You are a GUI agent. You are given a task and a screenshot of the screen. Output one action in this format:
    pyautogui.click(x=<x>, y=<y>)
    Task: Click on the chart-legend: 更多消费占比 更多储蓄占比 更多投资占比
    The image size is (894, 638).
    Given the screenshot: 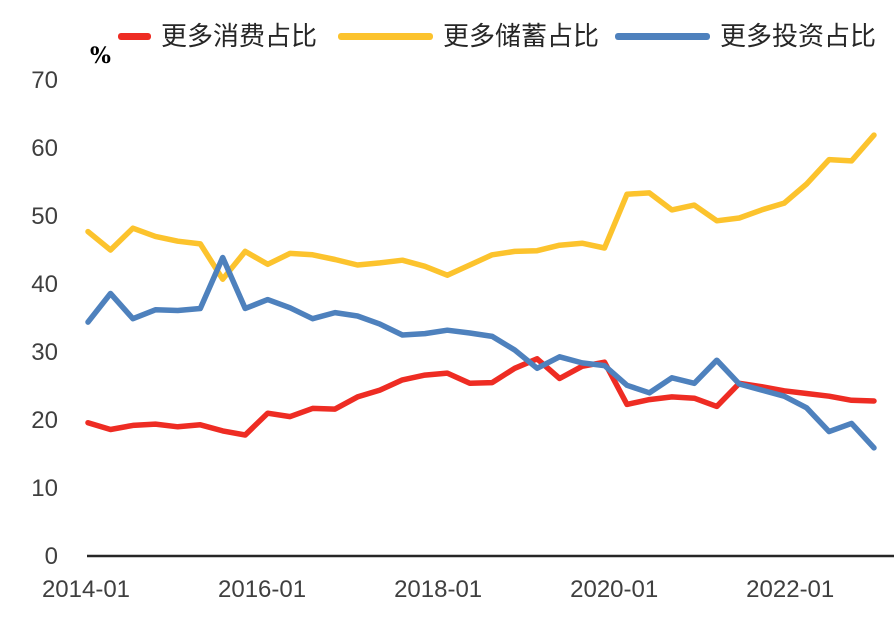 What is the action you would take?
    pyautogui.click(x=447, y=37)
    